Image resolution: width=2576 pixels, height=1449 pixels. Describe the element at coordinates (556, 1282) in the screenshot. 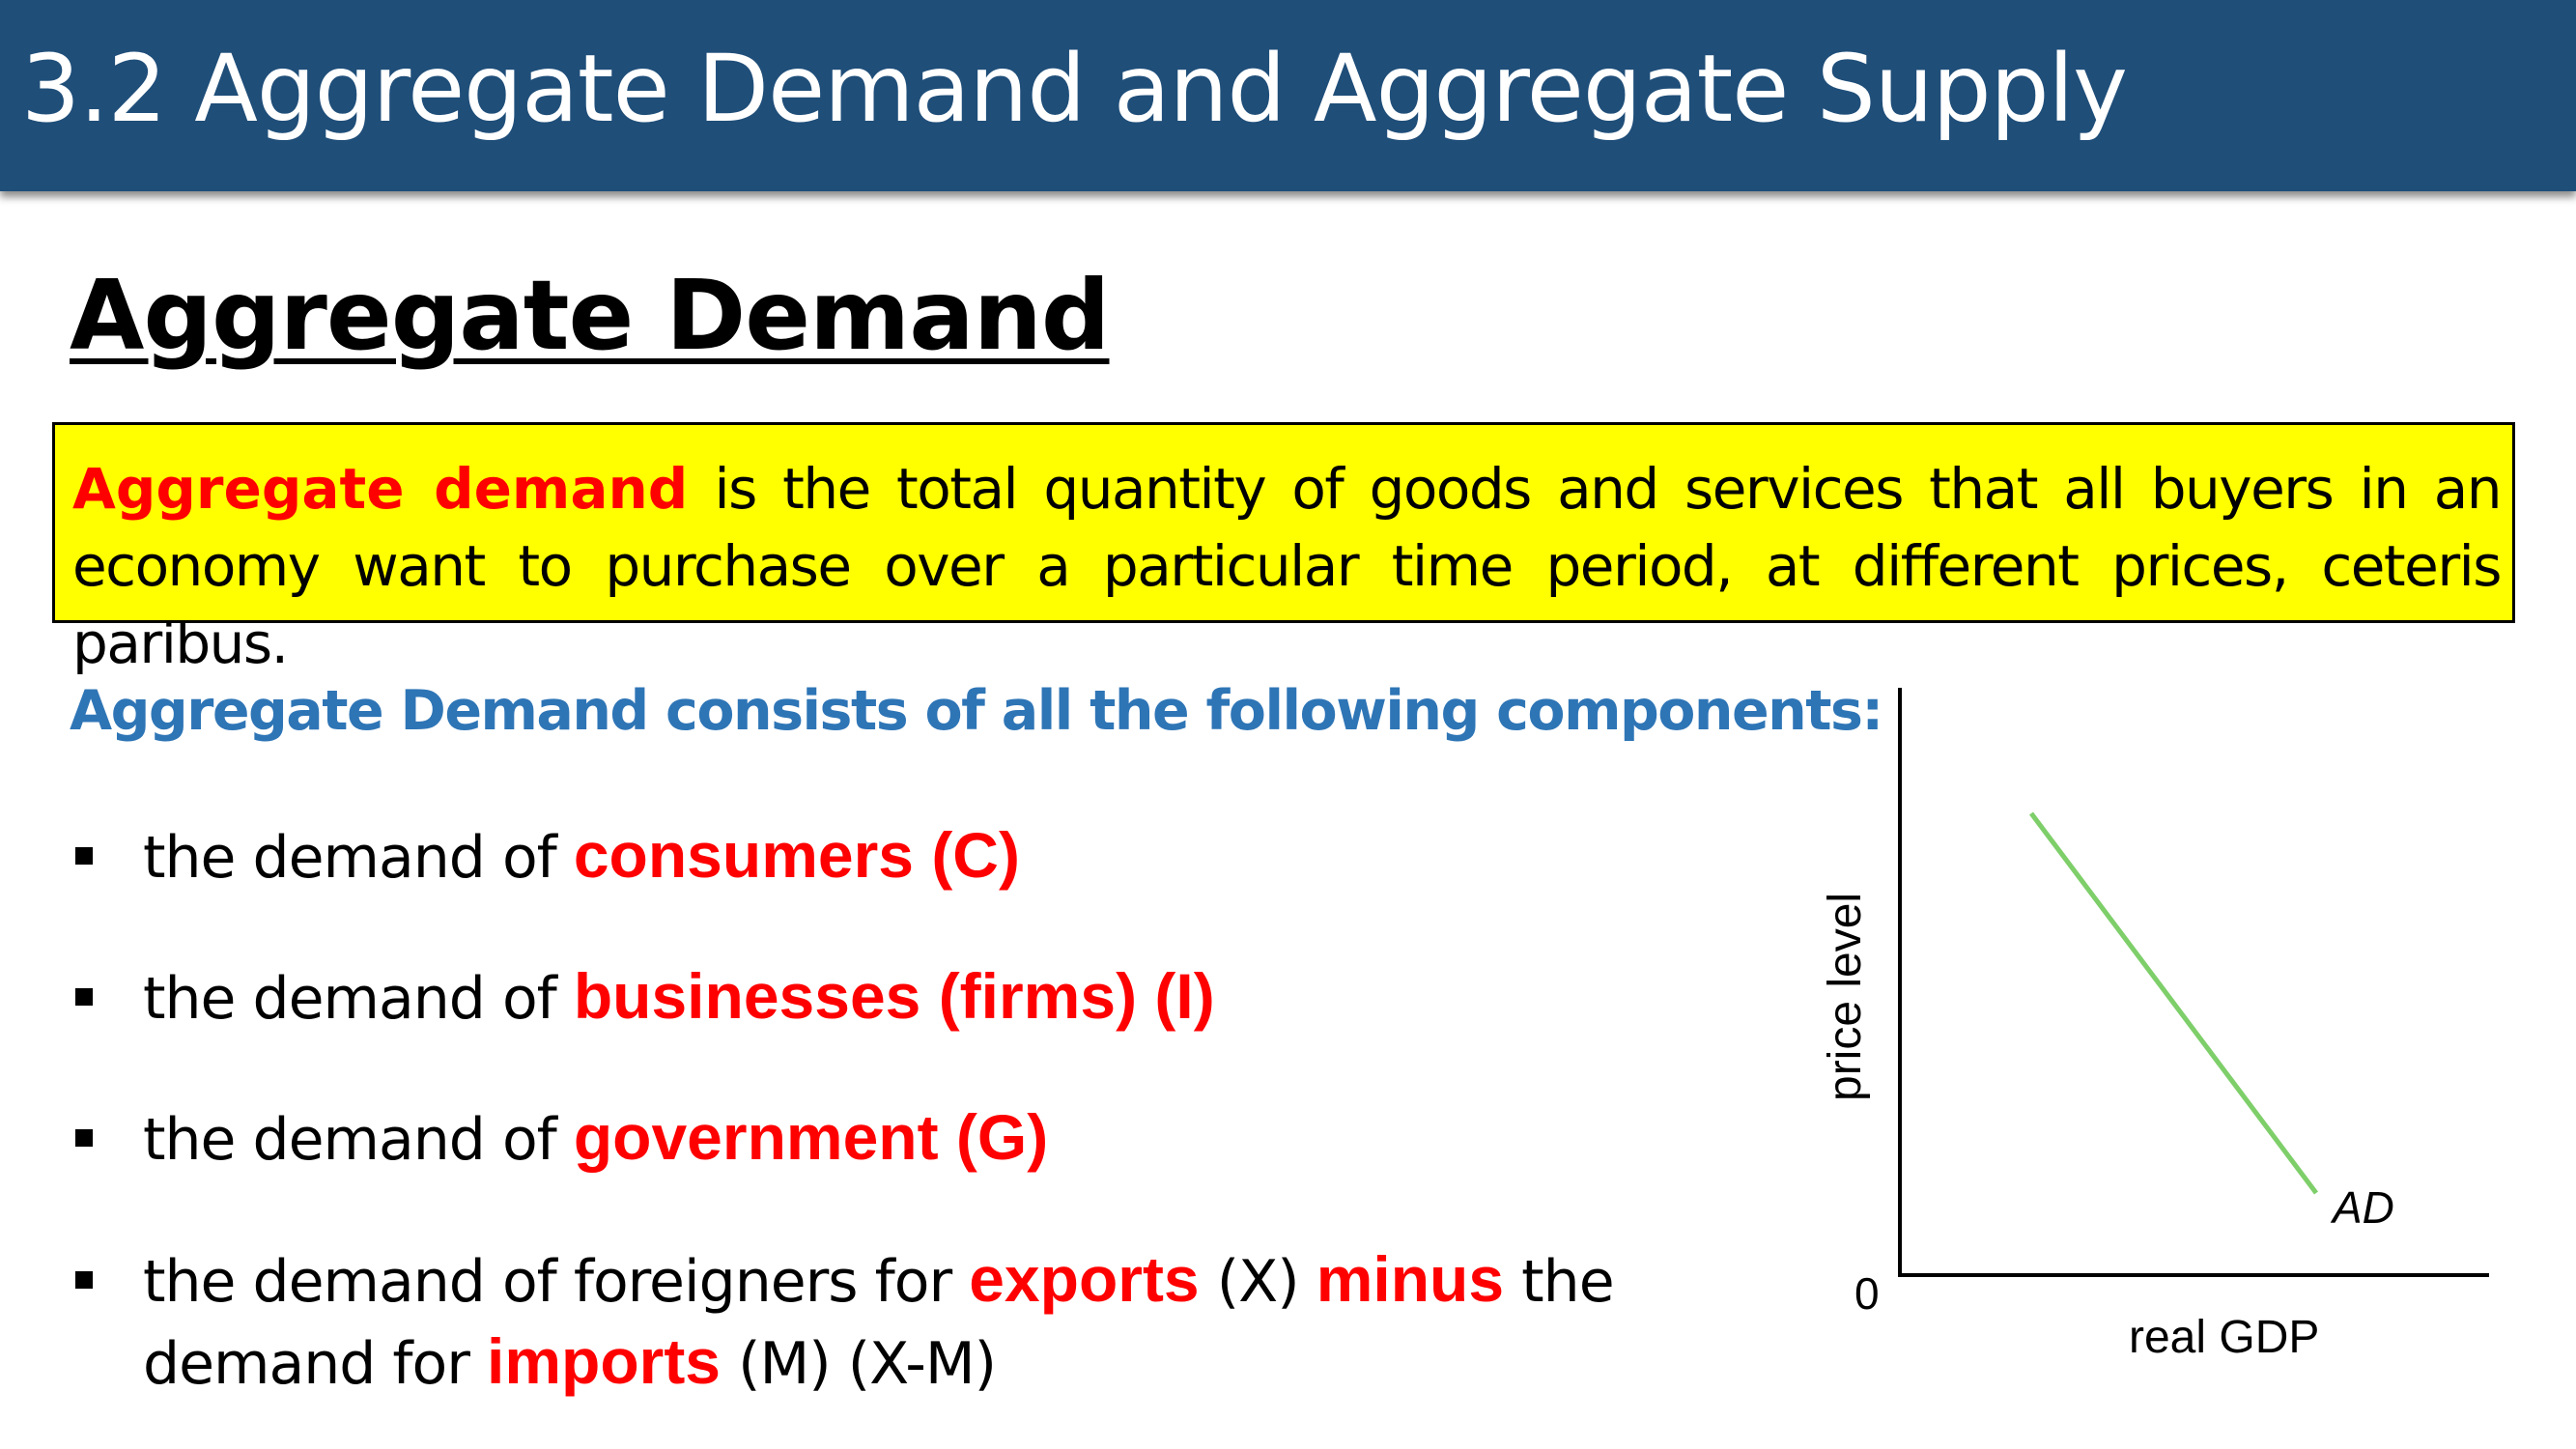

I see `bullet-prefix: the demand of foreigners for` at that location.